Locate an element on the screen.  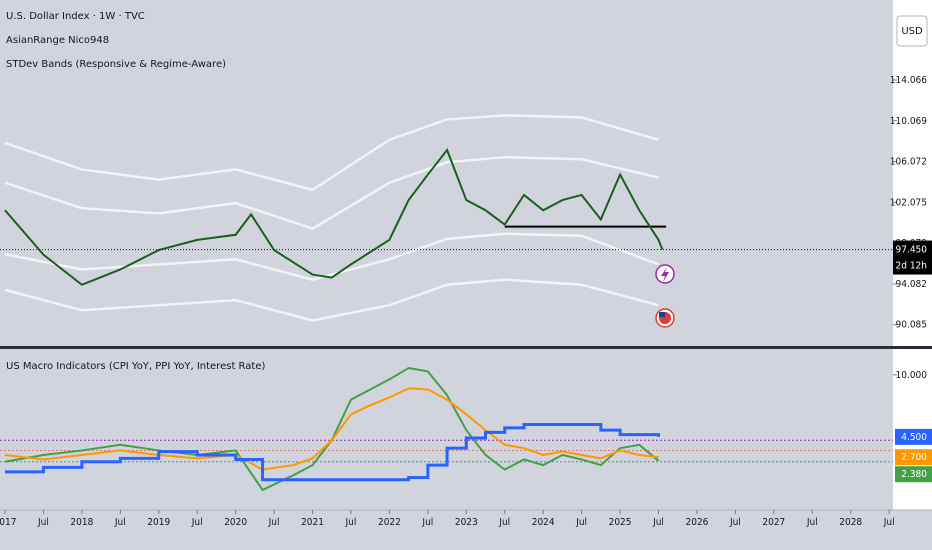
x-tick-label: 2026 is located at coordinates (697, 522).